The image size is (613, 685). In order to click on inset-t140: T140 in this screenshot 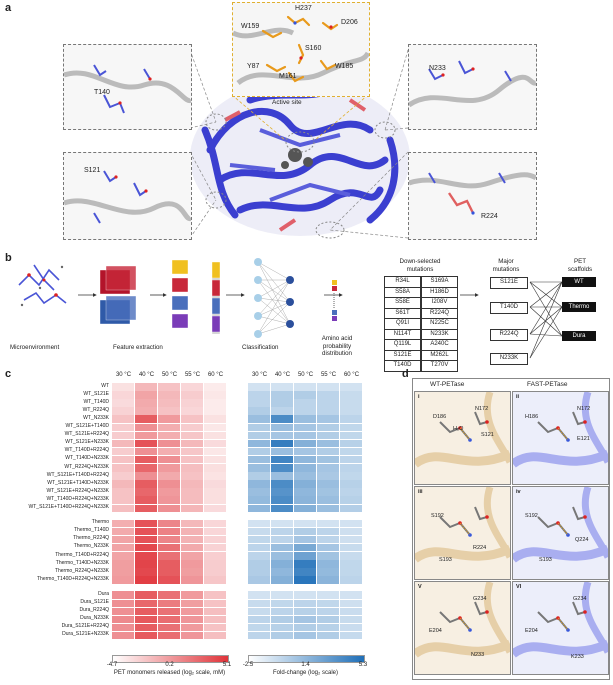, I will do `click(127, 87)`.